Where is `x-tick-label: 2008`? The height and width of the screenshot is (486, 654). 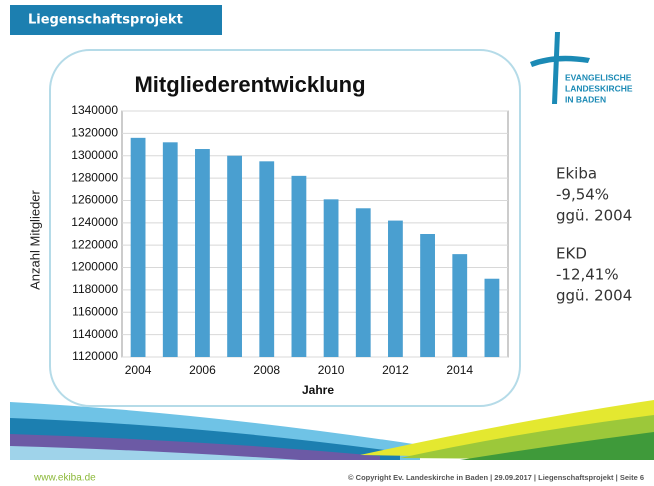
x-tick-label: 2008 is located at coordinates (266, 370).